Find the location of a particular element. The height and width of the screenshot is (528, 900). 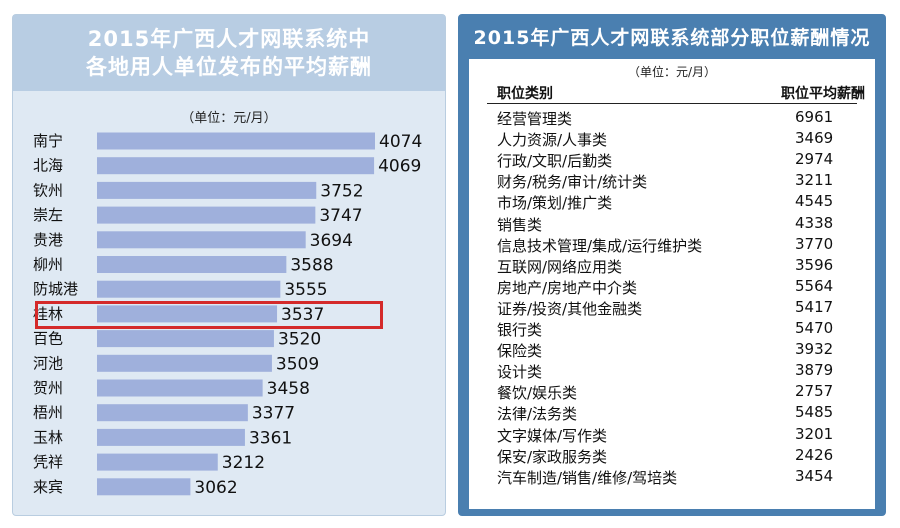

average-salary-cell: 3770 is located at coordinates (814, 243).